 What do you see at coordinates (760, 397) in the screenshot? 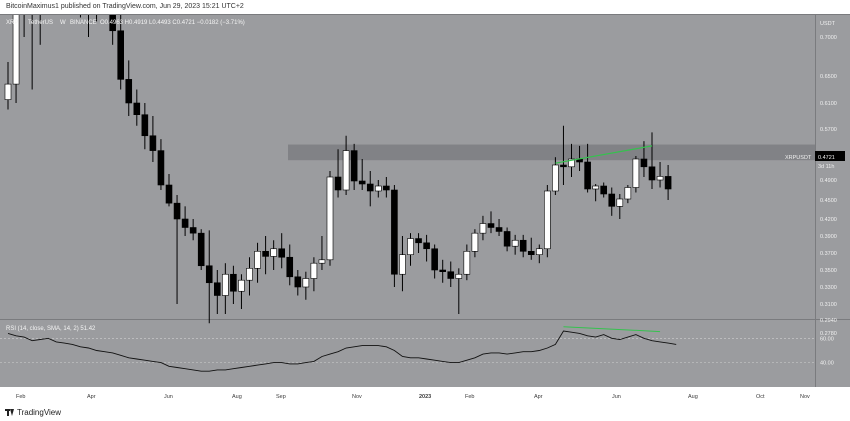
I see `x-tick-label: Oct` at bounding box center [760, 397].